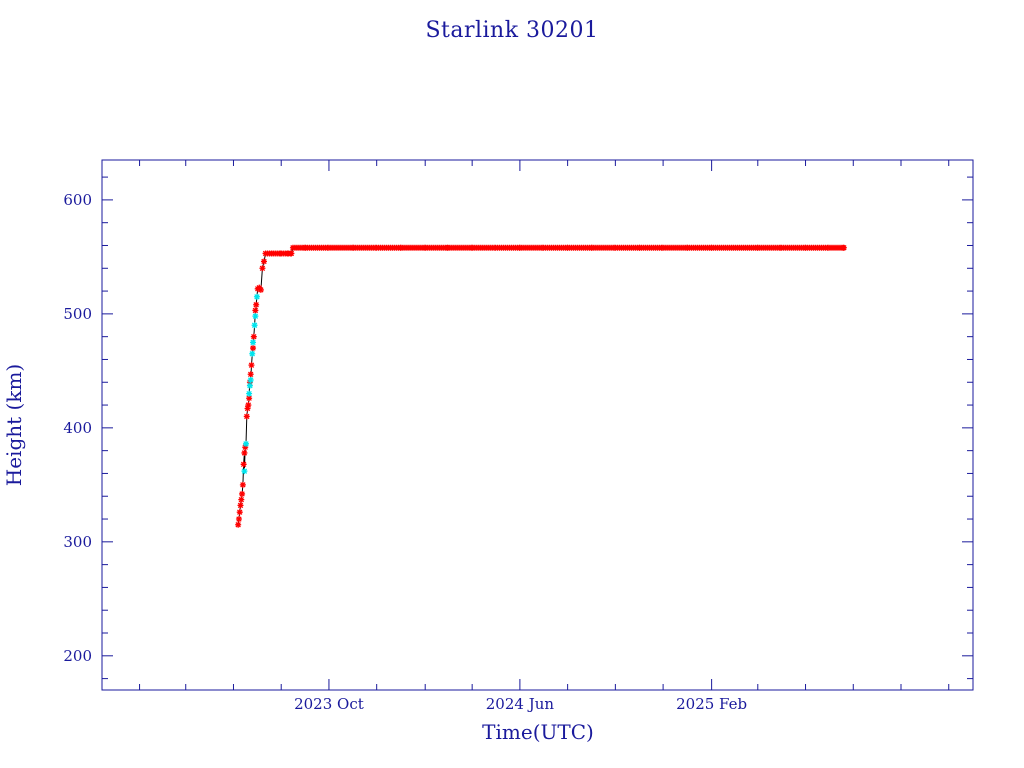 The height and width of the screenshot is (768, 1024). Describe the element at coordinates (77, 314) in the screenshot. I see `y-tick-label: 500` at that location.